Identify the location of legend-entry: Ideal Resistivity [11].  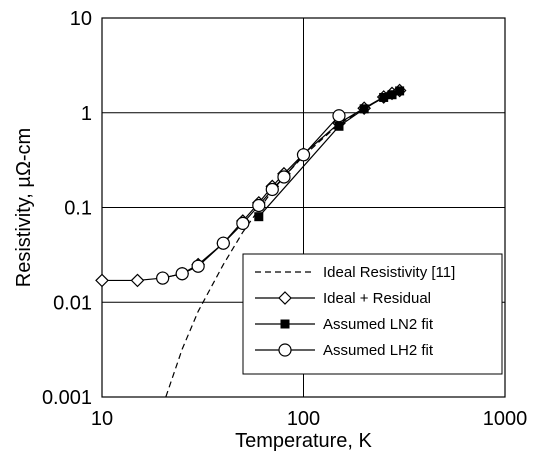
(355, 272).